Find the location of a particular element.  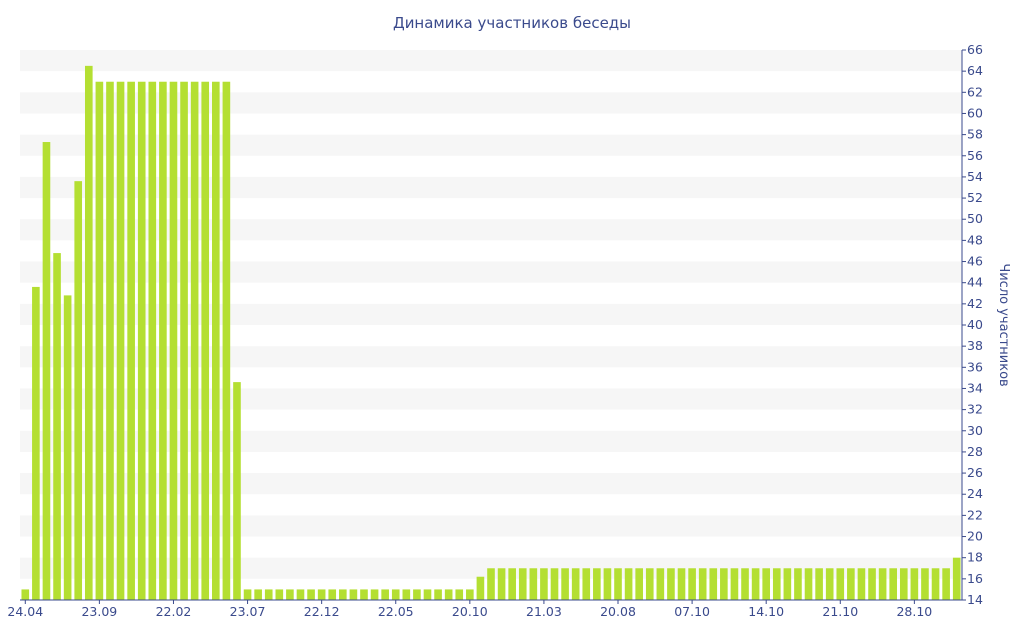

grid-band is located at coordinates (491, 230).